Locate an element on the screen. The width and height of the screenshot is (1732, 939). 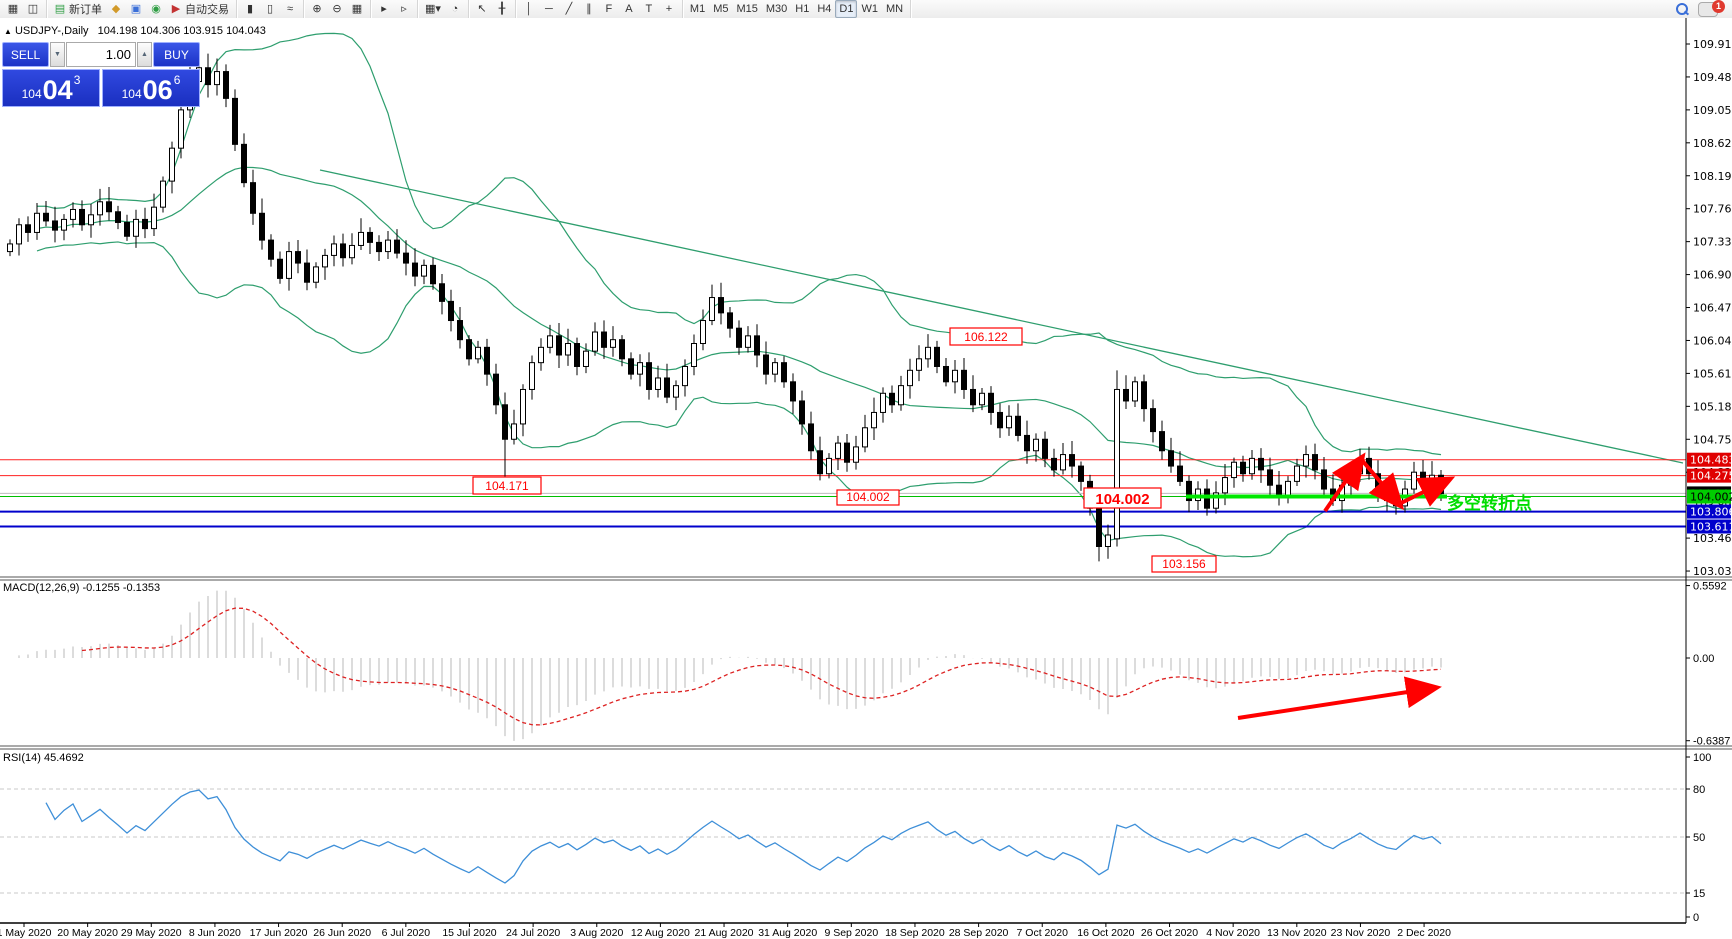
crosshair-icon: ╂ is located at coordinates (502, 9).